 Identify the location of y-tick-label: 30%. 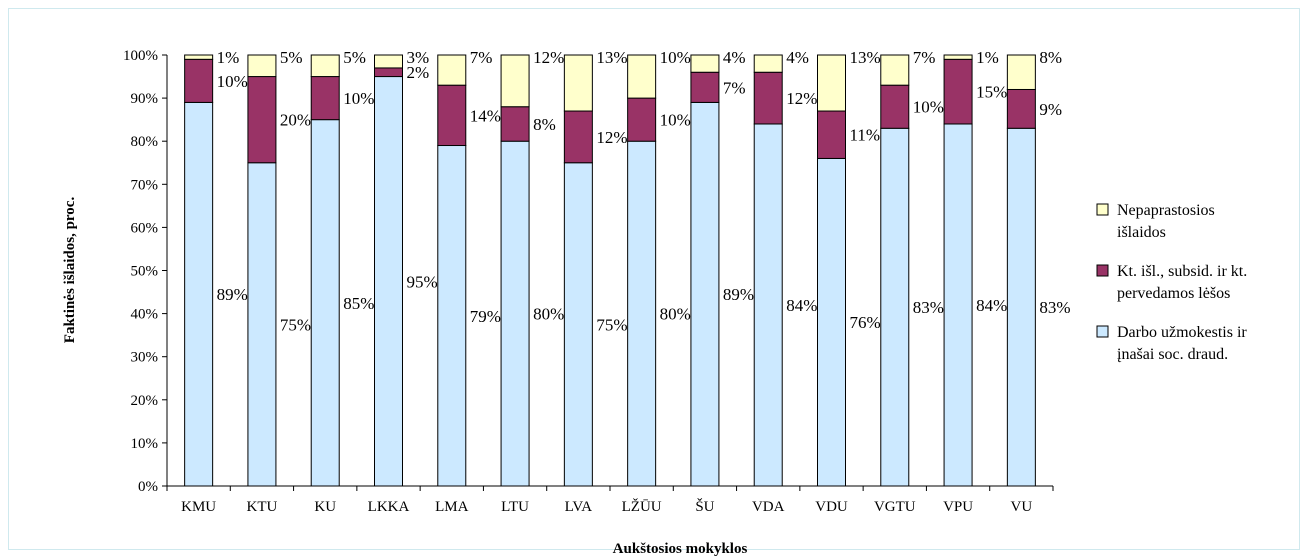
(145, 358).